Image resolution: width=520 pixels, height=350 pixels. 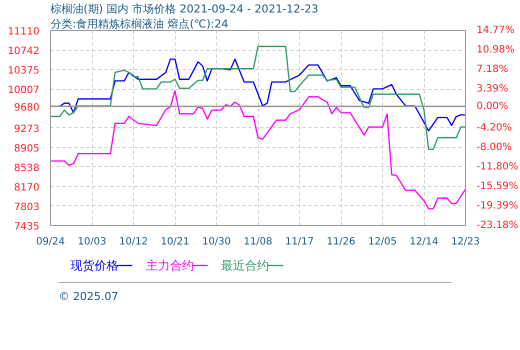 I want to click on x-tick-label: 11/26, so click(x=341, y=242).